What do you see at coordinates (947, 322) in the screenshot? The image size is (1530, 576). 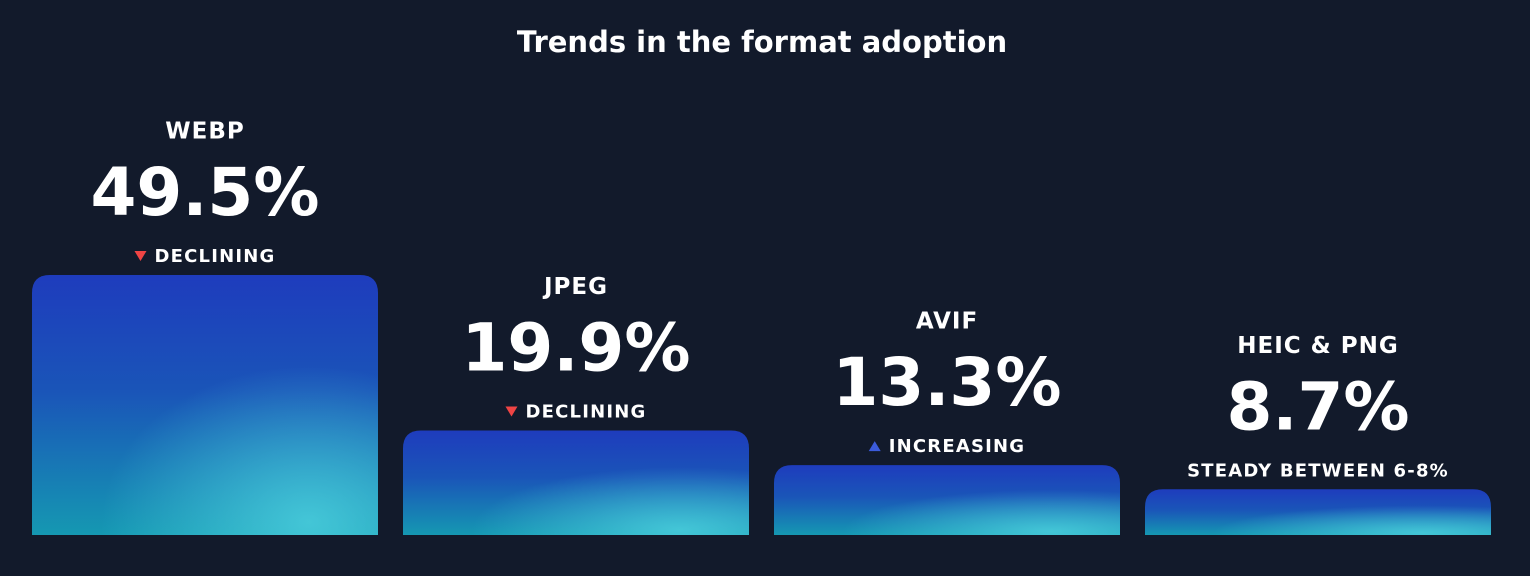 I see `category-label: AVIF` at bounding box center [947, 322].